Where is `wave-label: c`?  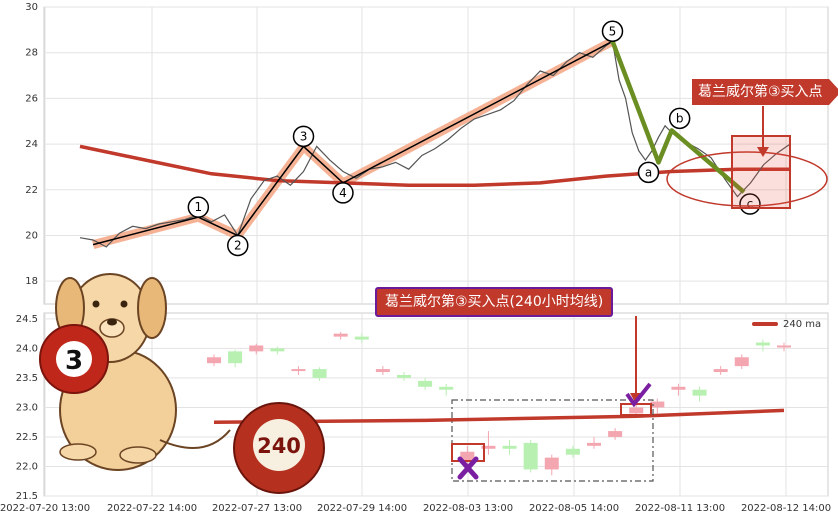
wave-label: c is located at coordinates (750, 204).